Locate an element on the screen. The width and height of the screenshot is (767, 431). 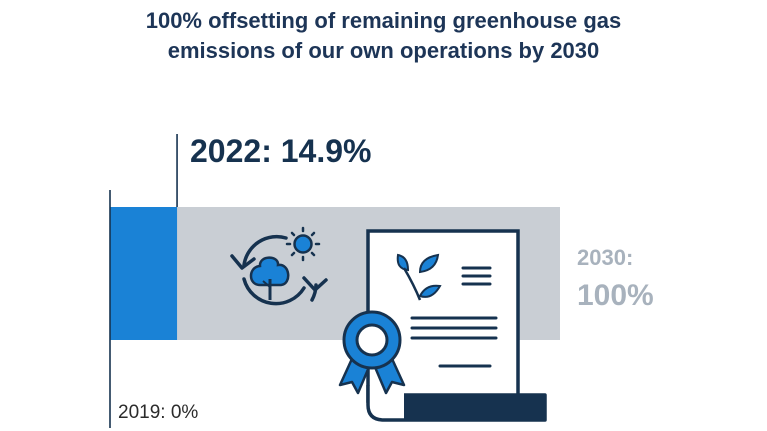
chart-title-line-2: emissions of our own operations by 2030 is located at coordinates (383, 50).